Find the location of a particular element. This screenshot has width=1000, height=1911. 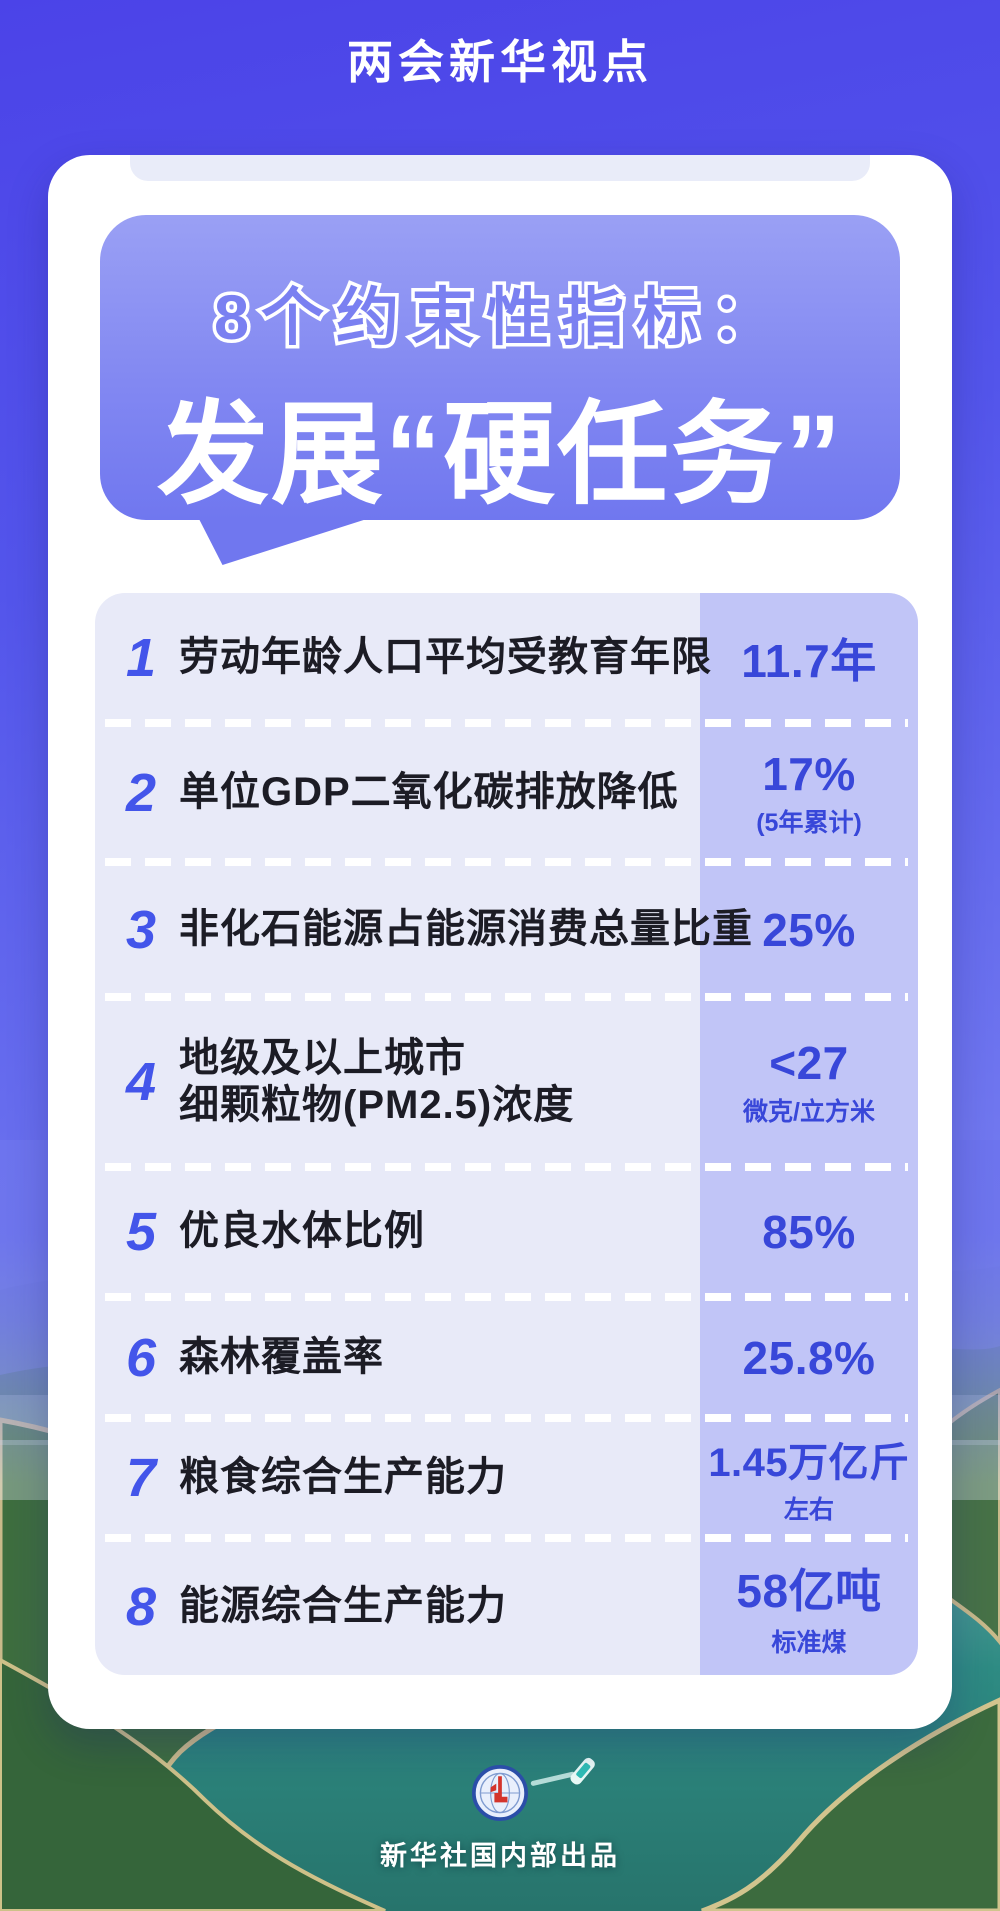

speech-bubble-tail is located at coordinates (285, 541).